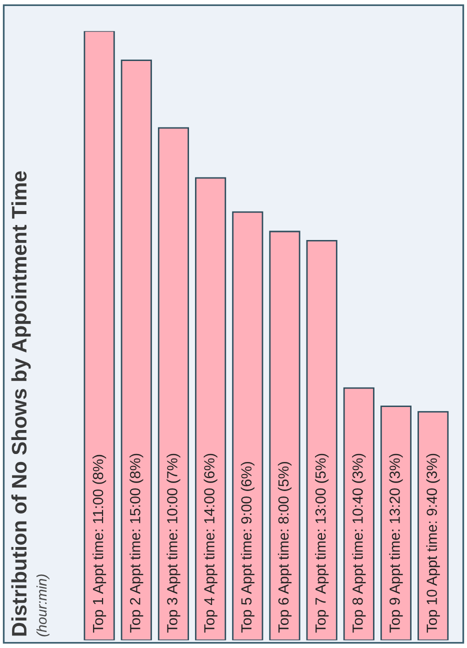 The width and height of the screenshot is (467, 648). I want to click on x-tick-label: Top 6 Appt time: 8:00 (5%), so click(285, 547).